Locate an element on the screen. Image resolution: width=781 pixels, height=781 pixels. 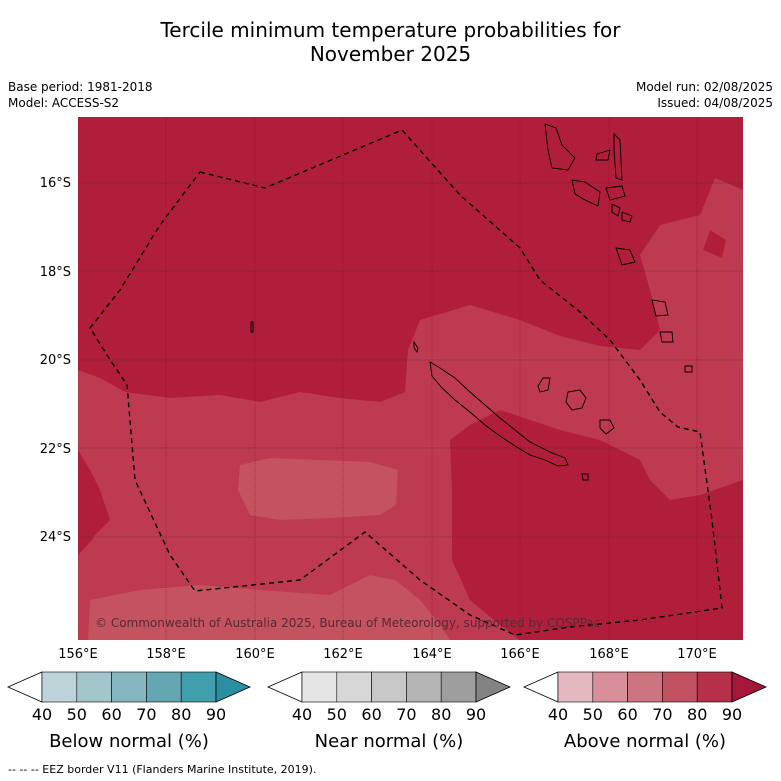
colorbar-near-min-extend is located at coordinates (285, 687).